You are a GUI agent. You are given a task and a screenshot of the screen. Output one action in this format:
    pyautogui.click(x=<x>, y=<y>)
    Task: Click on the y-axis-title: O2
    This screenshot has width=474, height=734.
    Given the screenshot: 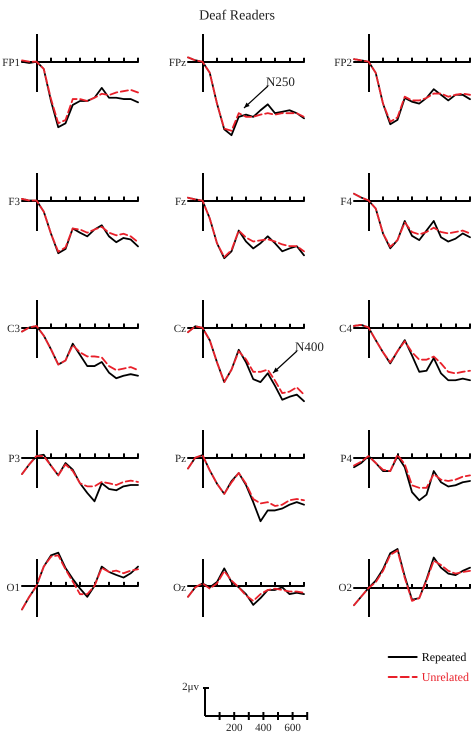 What is the action you would take?
    pyautogui.click(x=345, y=588)
    